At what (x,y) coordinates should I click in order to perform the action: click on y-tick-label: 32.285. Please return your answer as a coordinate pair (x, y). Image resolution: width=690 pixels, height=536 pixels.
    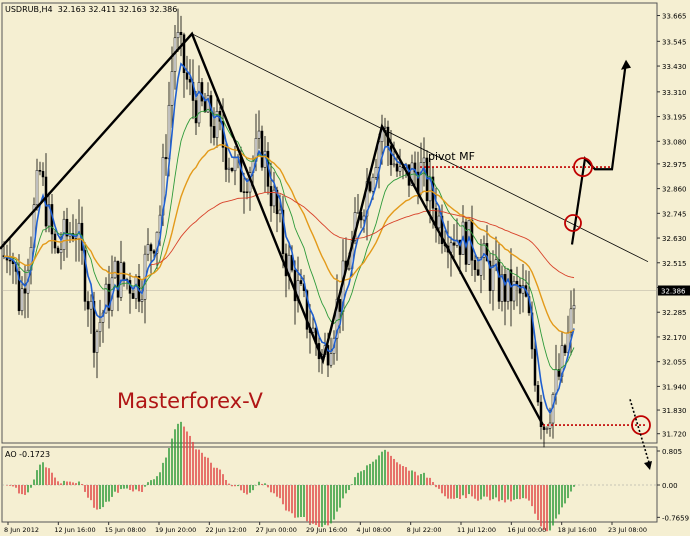
    Looking at the image, I should click on (674, 313).